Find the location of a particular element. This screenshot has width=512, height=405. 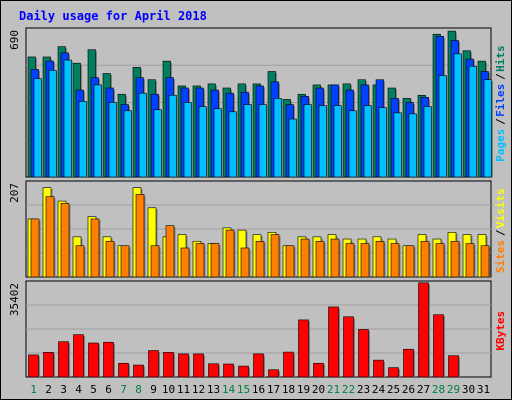

x-tick-label-day-6: 6 is located at coordinates (108, 389).